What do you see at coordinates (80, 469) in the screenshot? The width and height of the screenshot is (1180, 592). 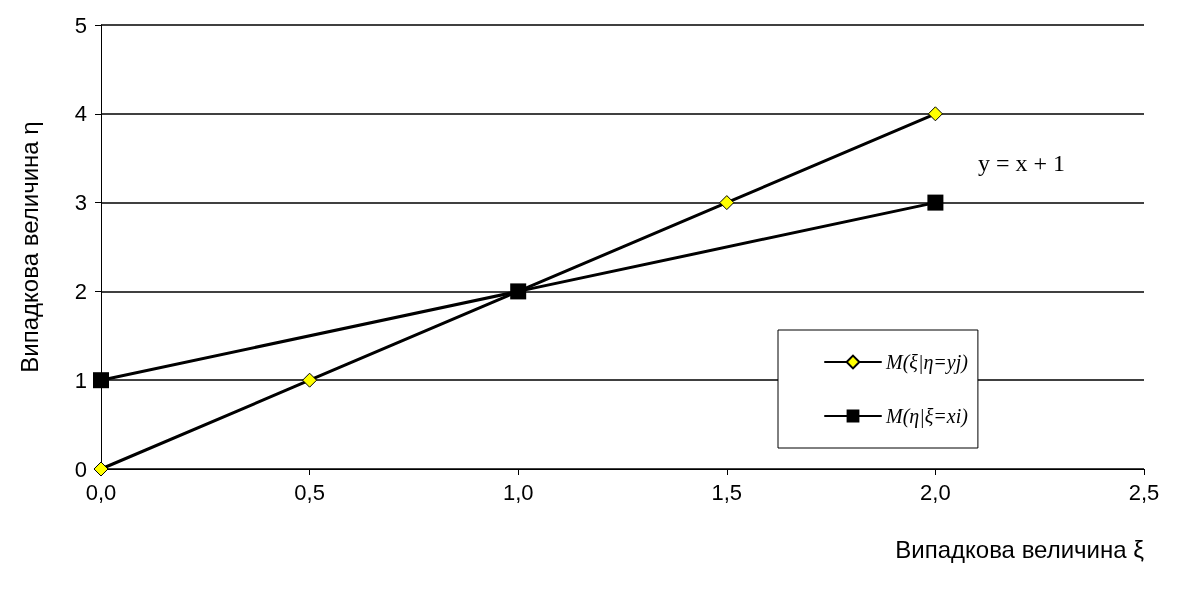 I see `y-tick-label: 0` at bounding box center [80, 469].